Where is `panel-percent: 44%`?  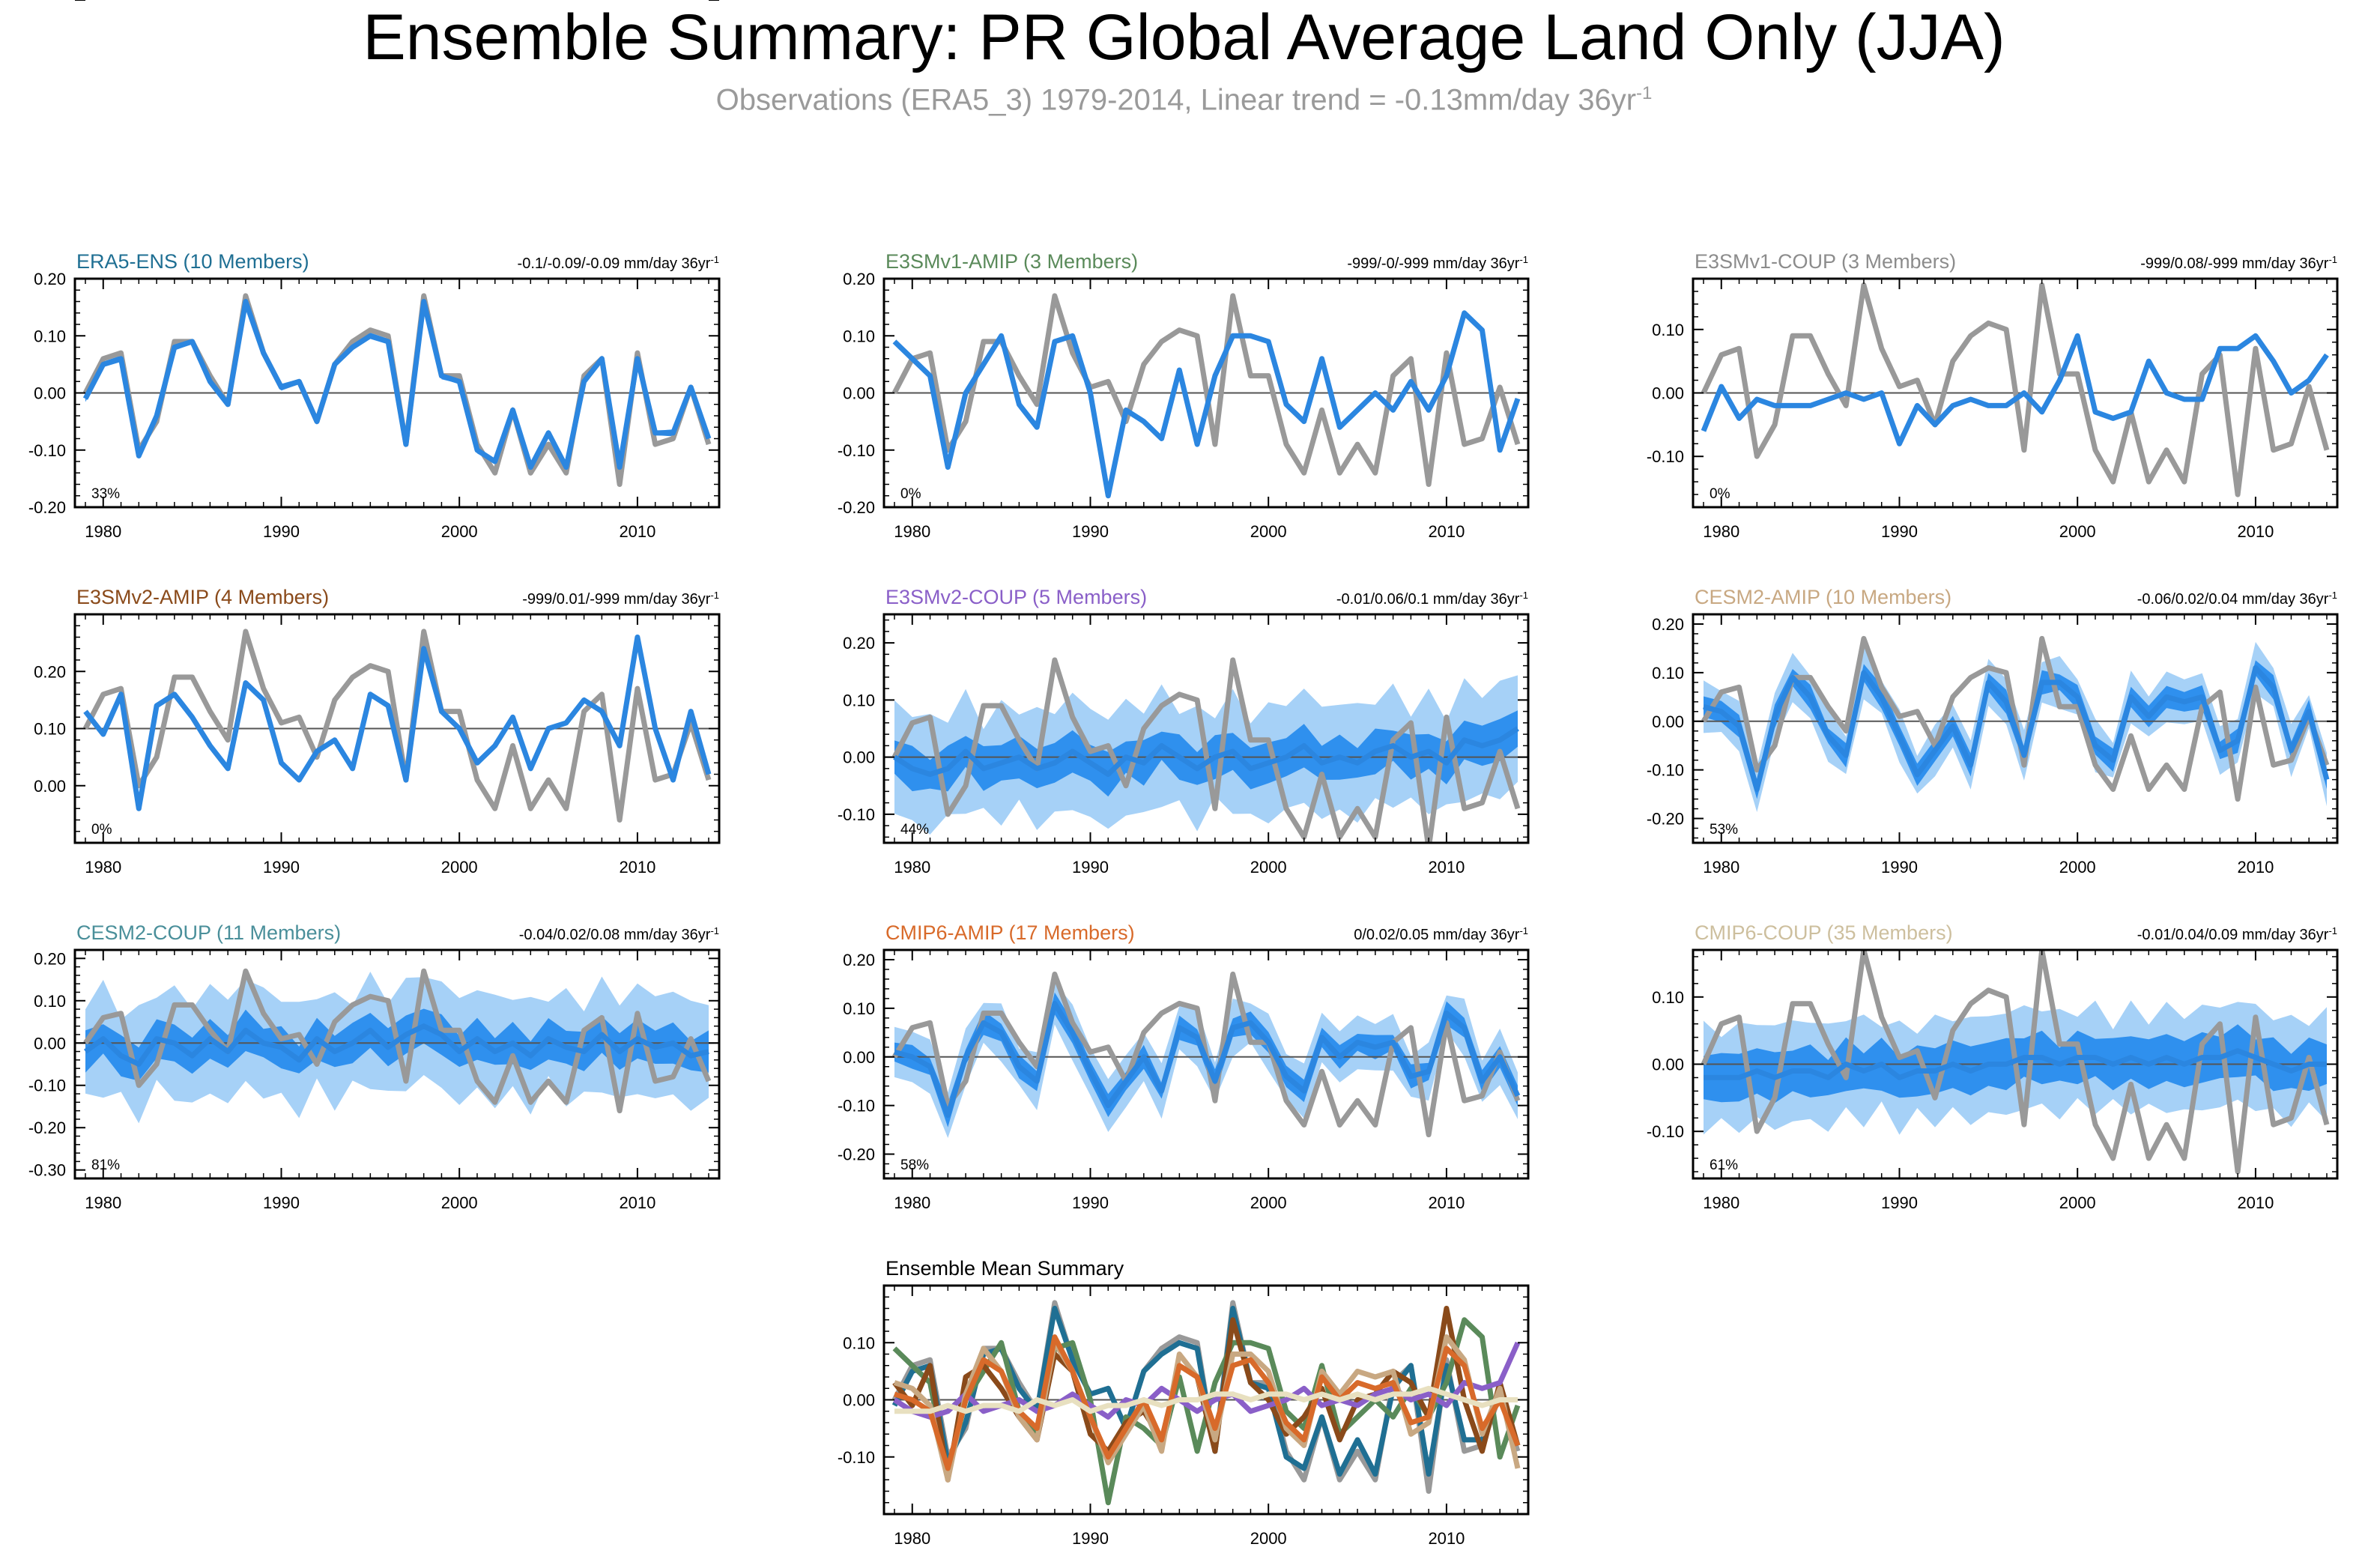 panel-percent: 44% is located at coordinates (915, 830).